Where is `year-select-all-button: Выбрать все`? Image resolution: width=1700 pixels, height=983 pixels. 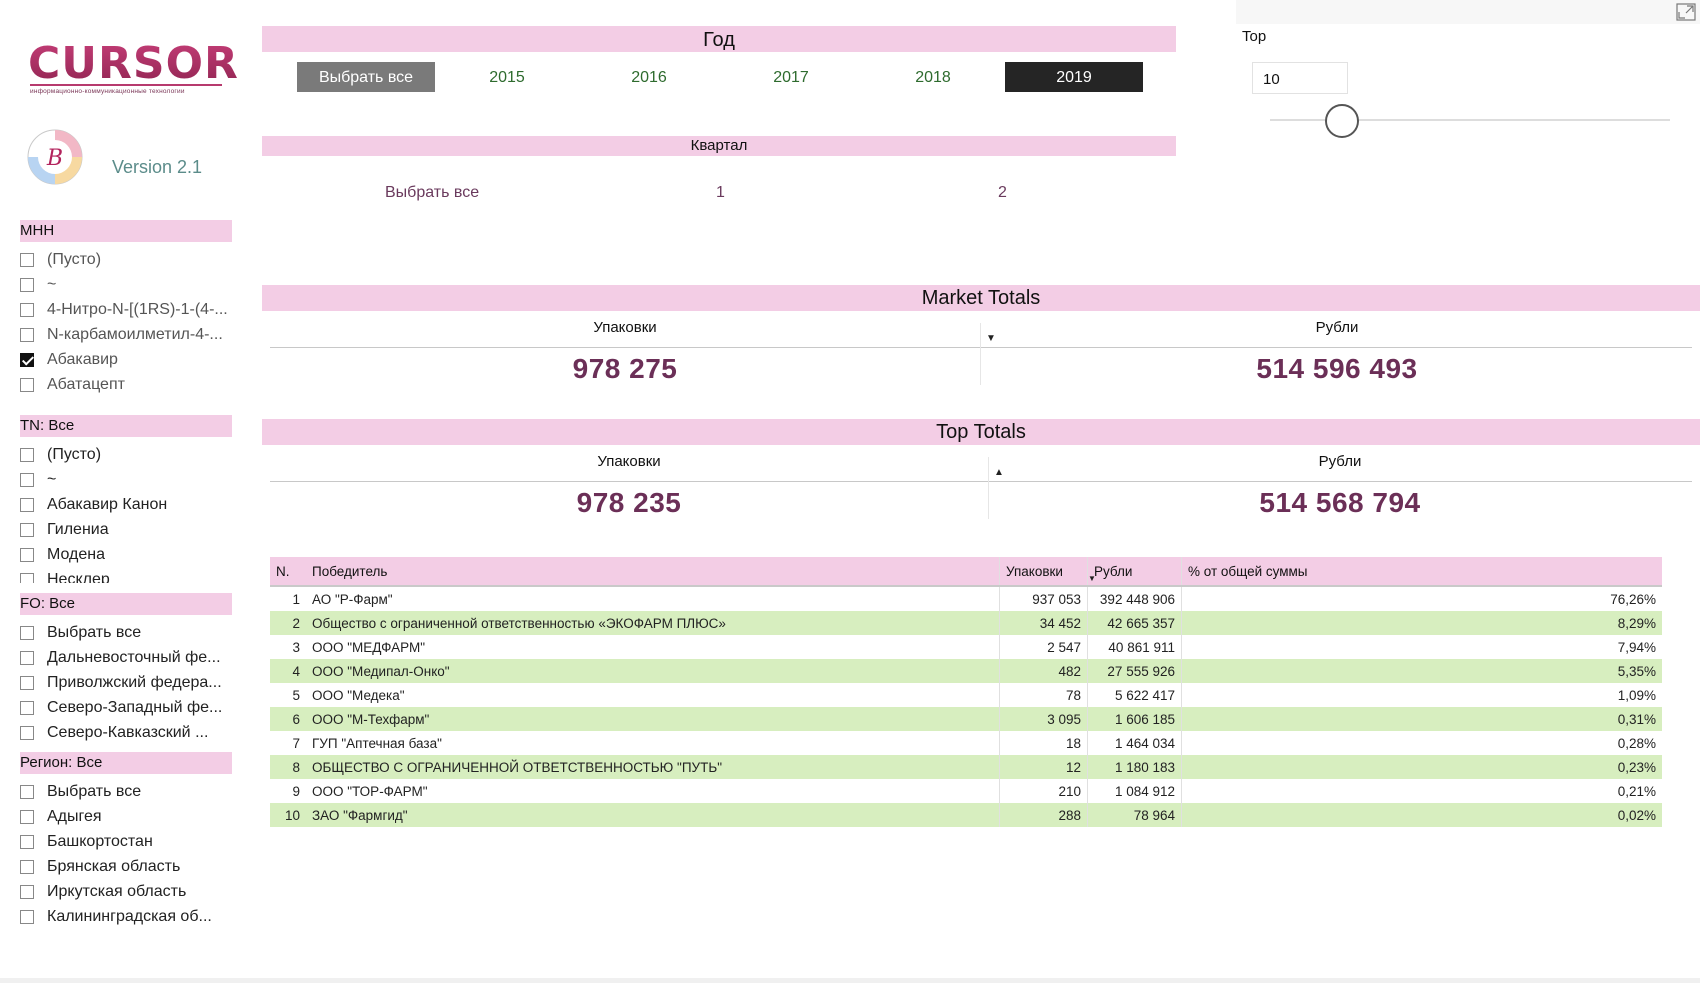 year-select-all-button: Выбрать все is located at coordinates (366, 77).